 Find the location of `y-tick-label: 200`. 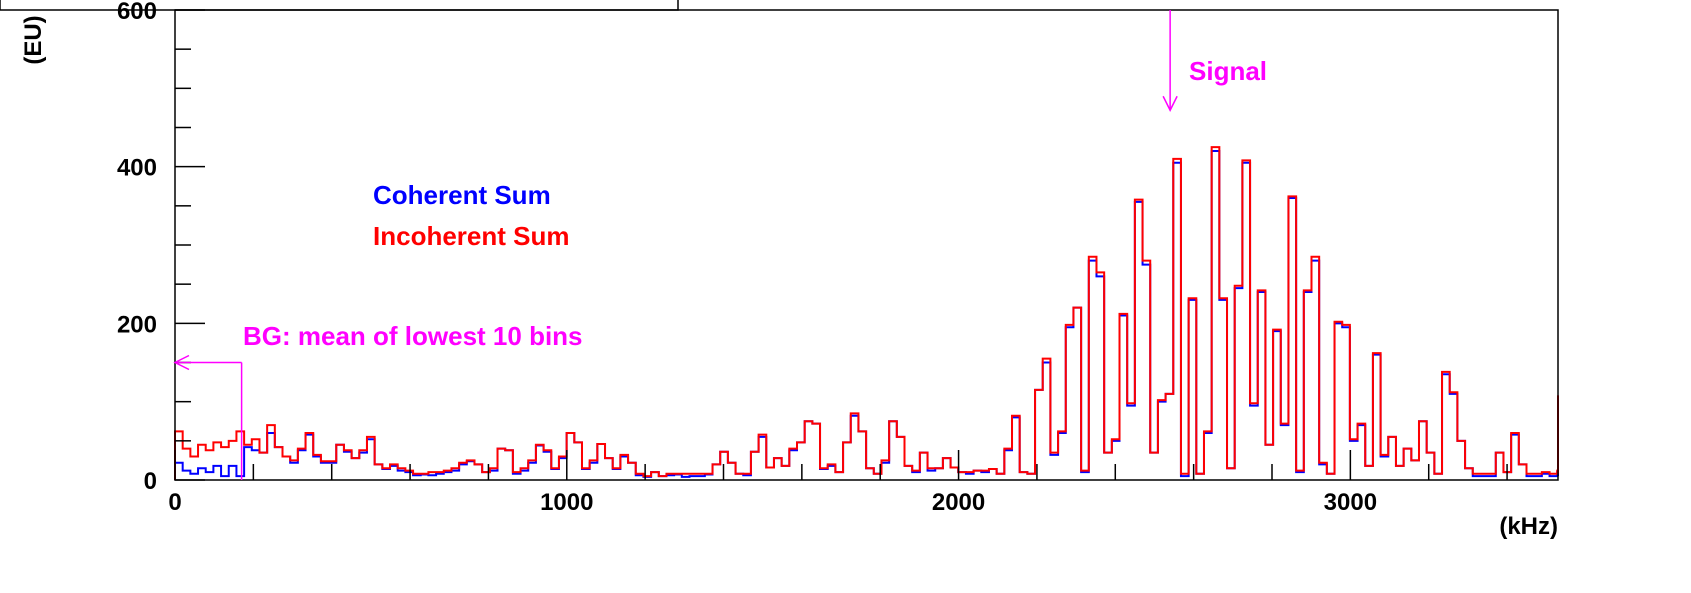

y-tick-label: 200 is located at coordinates (137, 324).